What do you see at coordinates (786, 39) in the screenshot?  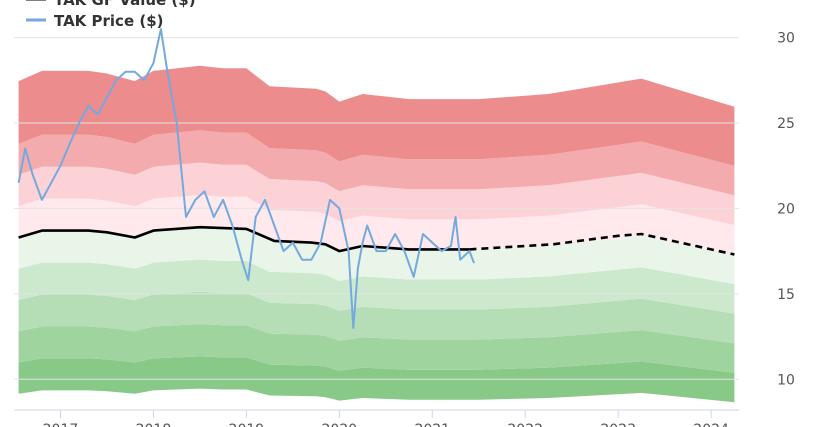 I see `y-tick-label: 30` at bounding box center [786, 39].